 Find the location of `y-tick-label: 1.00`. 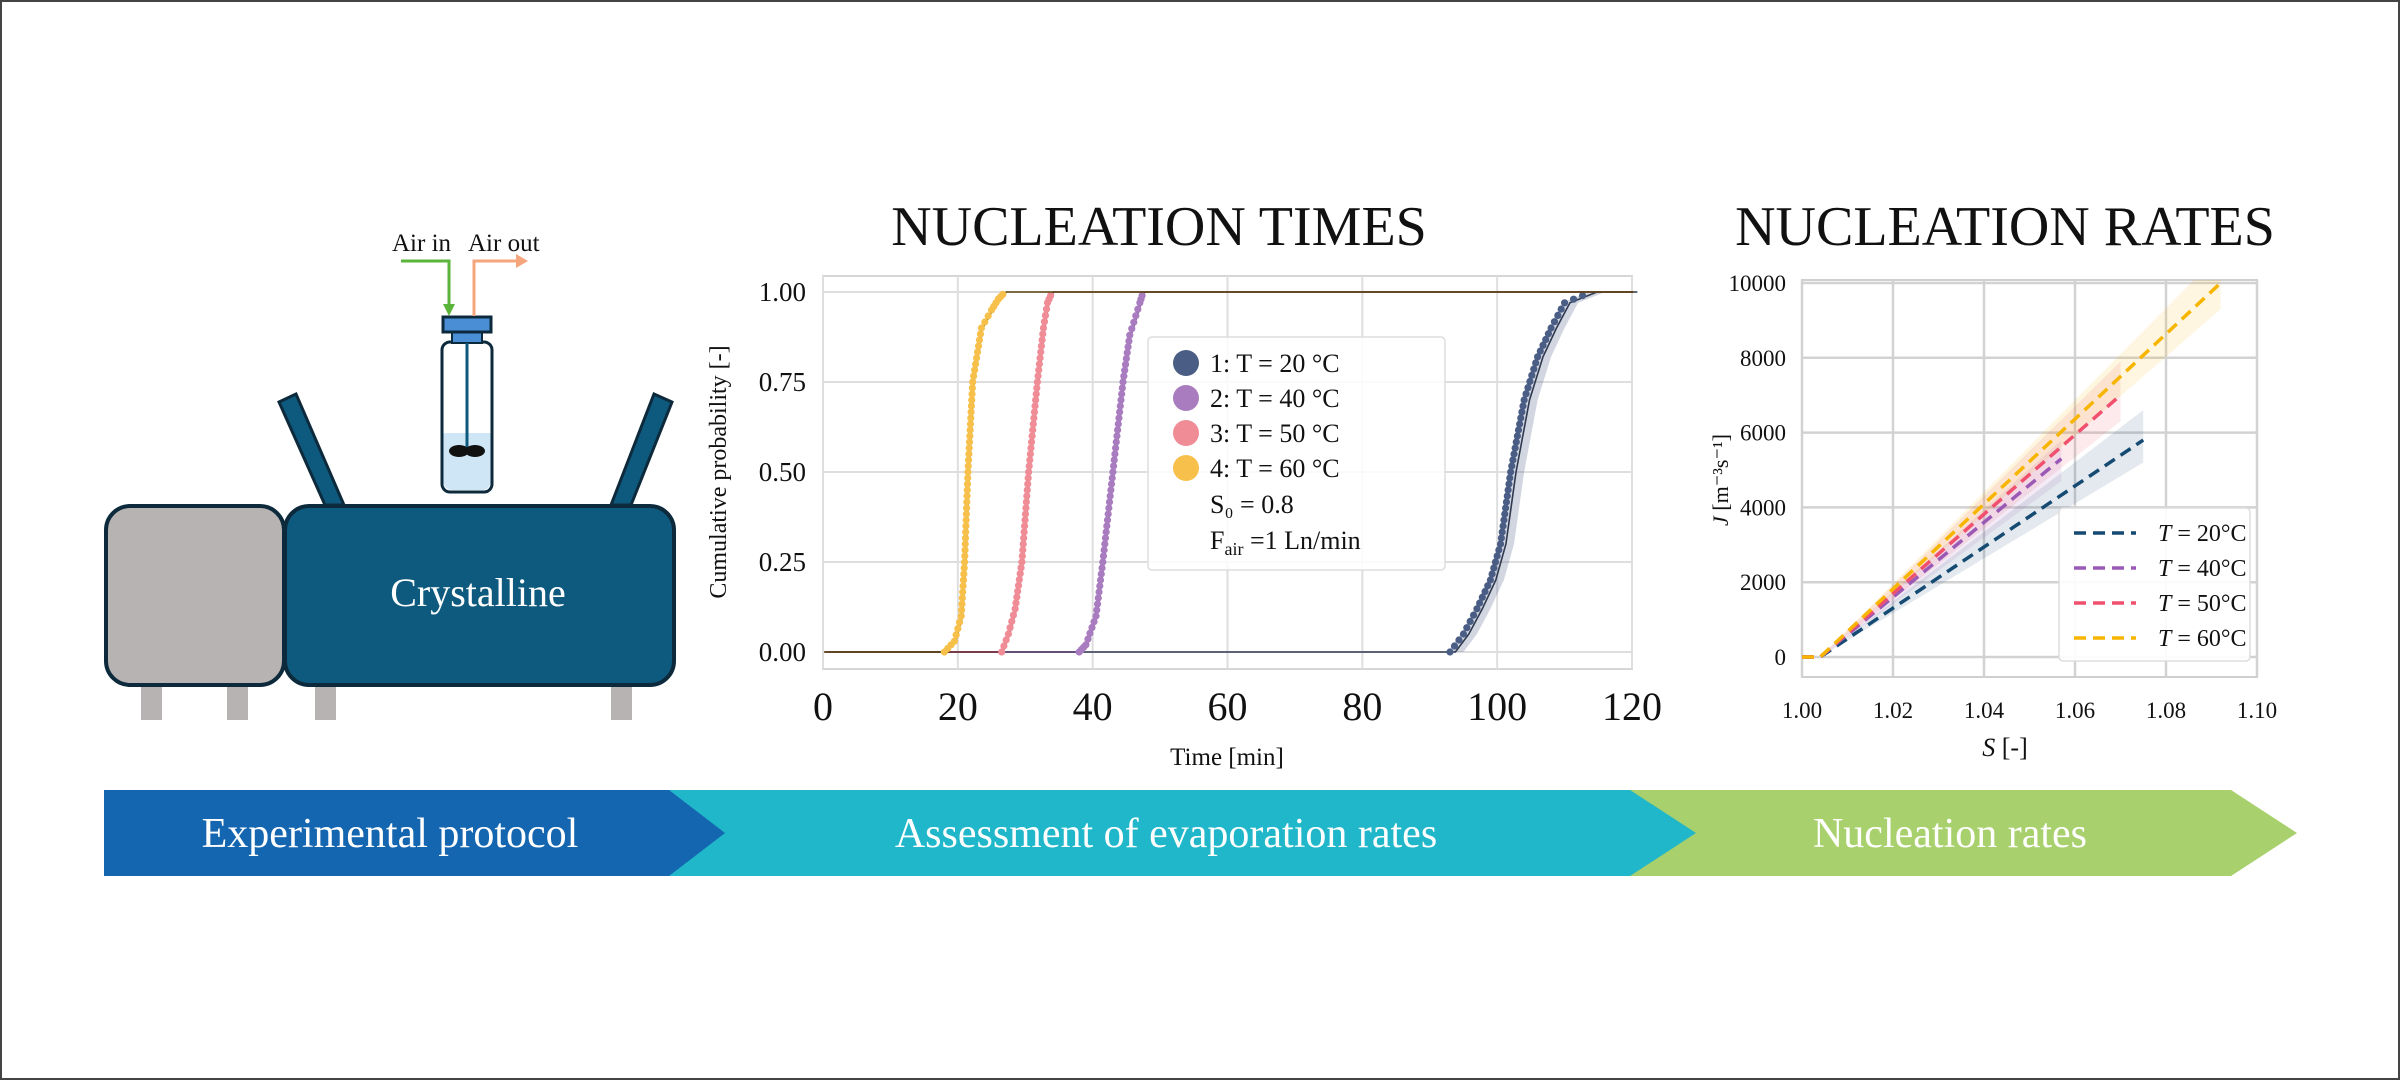

y-tick-label: 1.00 is located at coordinates (782, 292).